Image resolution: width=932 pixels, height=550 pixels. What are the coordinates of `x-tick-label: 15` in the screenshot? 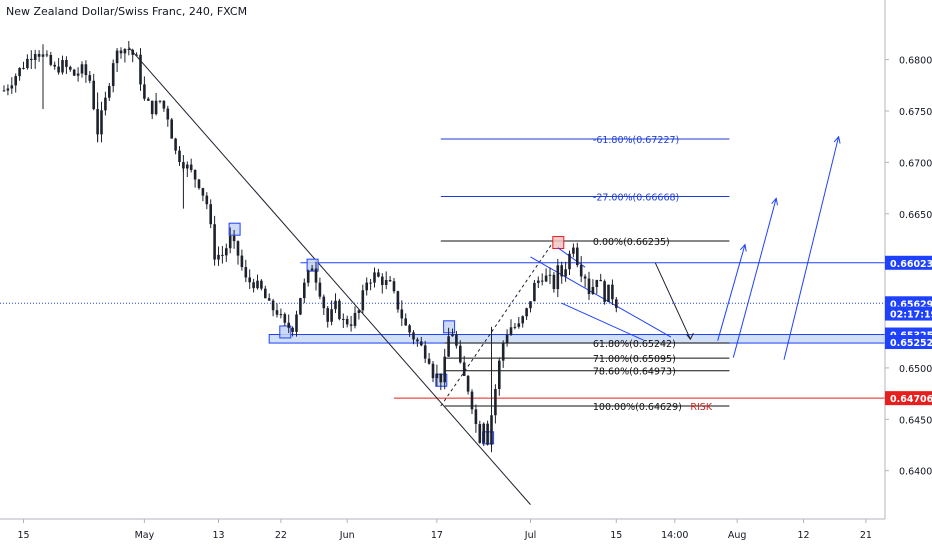 It's located at (23, 535).